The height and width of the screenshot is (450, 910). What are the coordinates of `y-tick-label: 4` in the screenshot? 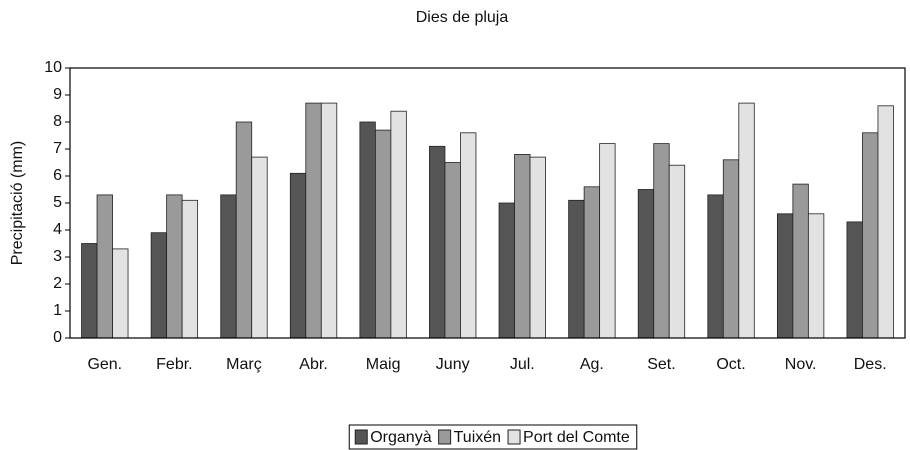 It's located at (57, 229).